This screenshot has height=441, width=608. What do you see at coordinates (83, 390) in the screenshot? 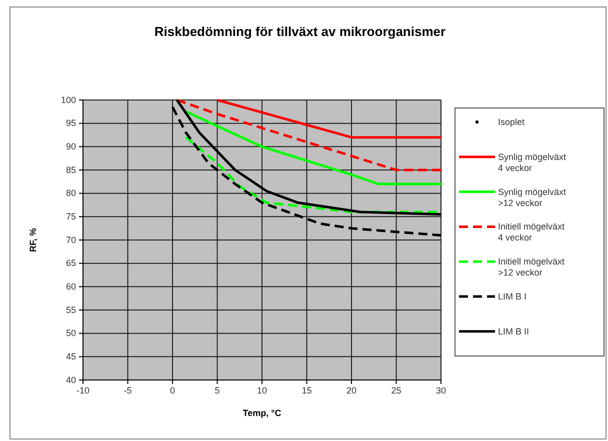
I see `x-tick-label: -10` at bounding box center [83, 390].